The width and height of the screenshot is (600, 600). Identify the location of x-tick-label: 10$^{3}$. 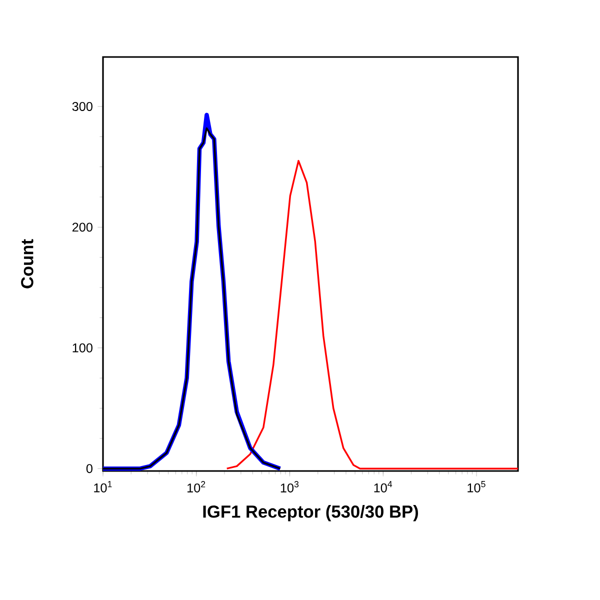
(289, 486).